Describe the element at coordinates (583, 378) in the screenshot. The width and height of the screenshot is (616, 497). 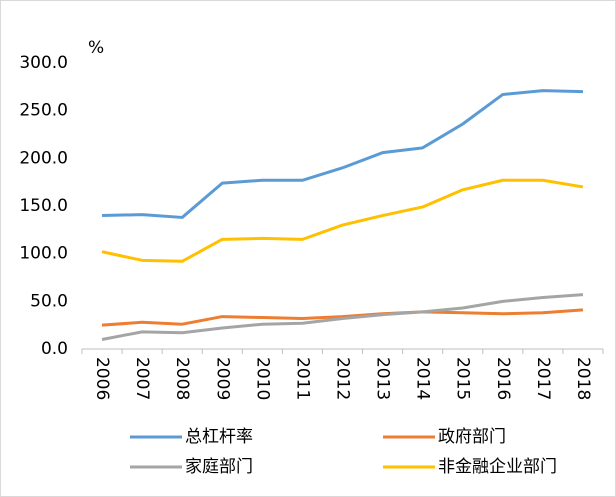
I see `x-tick-label: 2018` at that location.